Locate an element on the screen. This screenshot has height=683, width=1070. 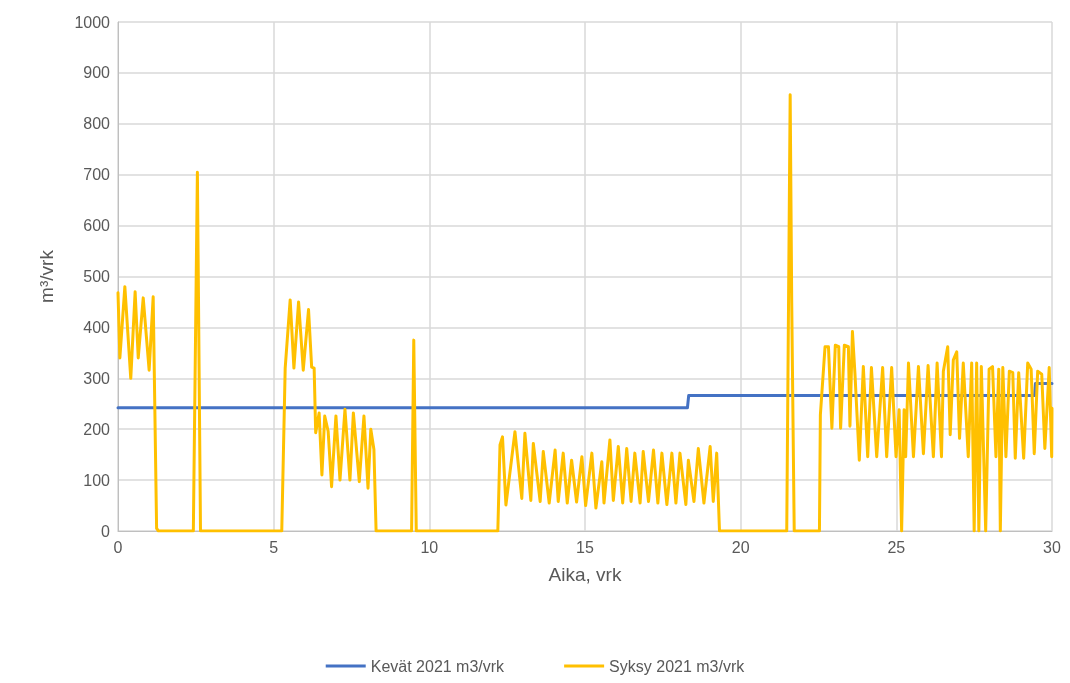
y-tick-label: 0 is located at coordinates (106, 531).